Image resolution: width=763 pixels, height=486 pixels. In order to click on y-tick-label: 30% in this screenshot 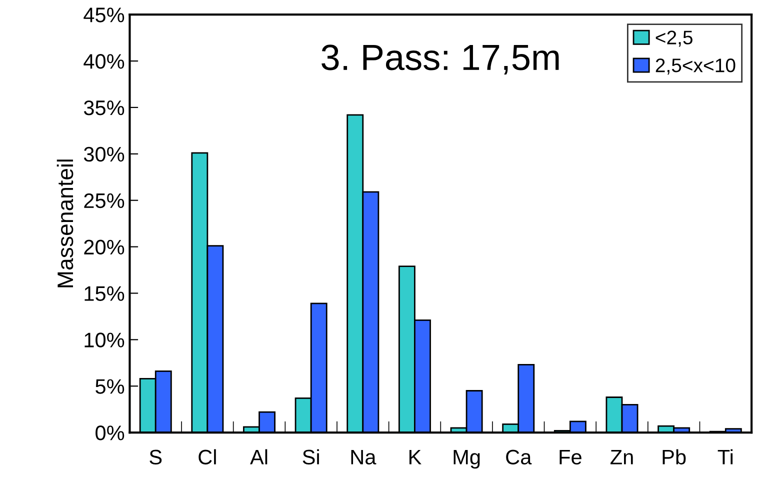, I will do `click(104, 154)`.